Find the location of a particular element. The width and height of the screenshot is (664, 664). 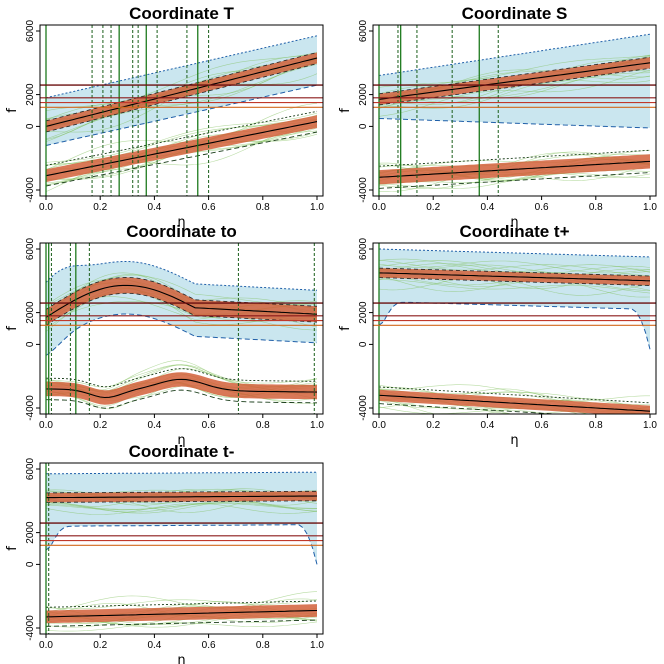

upper-median-curve is located at coordinates (181, 92).